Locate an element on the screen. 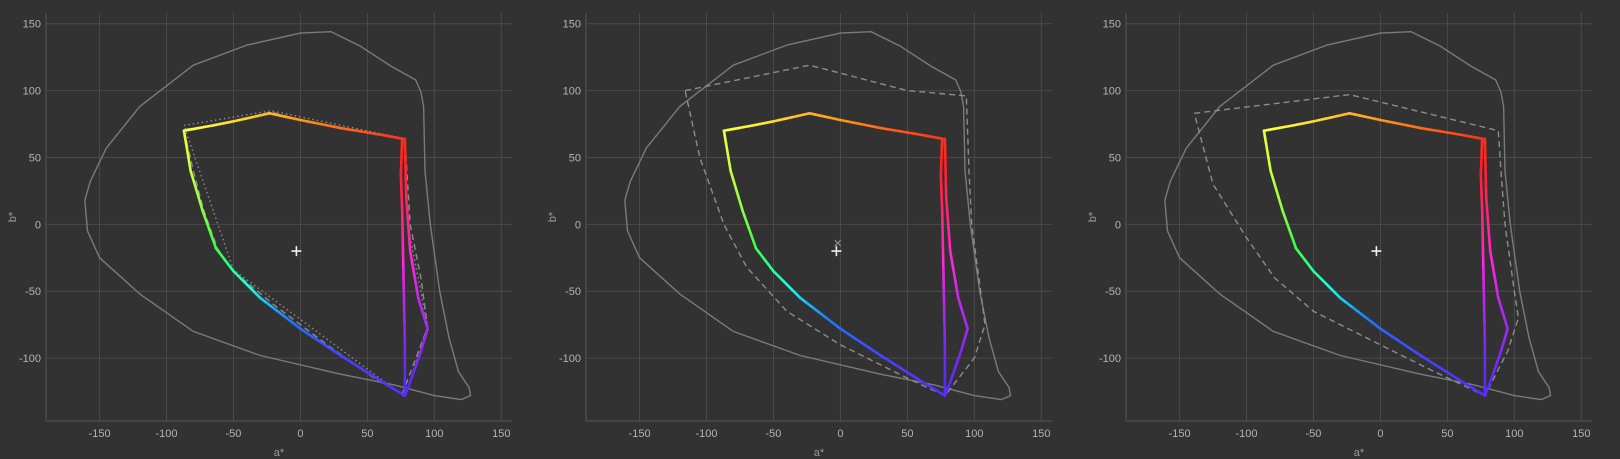 Image resolution: width=1620 pixels, height=459 pixels. y-tick-label: -50 is located at coordinates (1113, 292).